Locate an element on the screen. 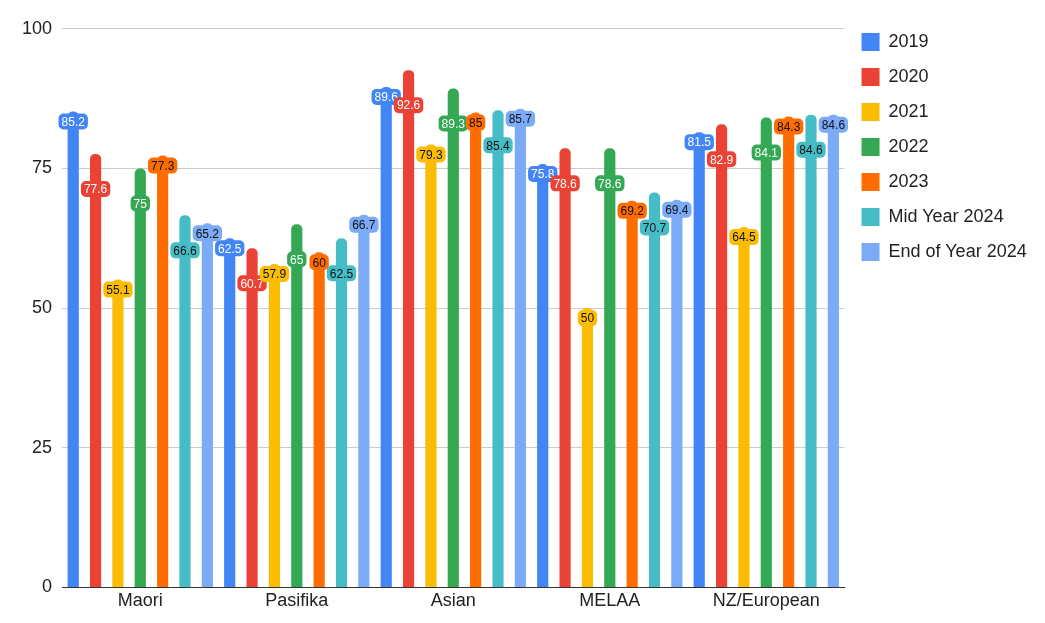 This screenshot has width=1045, height=623. data-label: 64.5 is located at coordinates (744, 237).